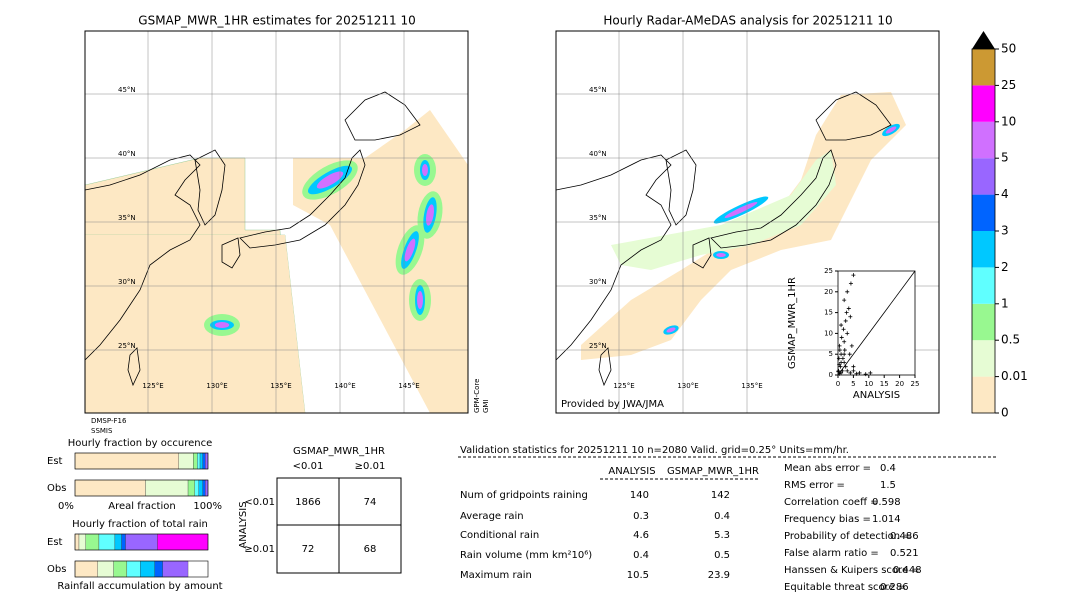 The height and width of the screenshot is (612, 1080). Describe the element at coordinates (1005, 194) in the screenshot. I see `colorbar-label: 4` at that location.